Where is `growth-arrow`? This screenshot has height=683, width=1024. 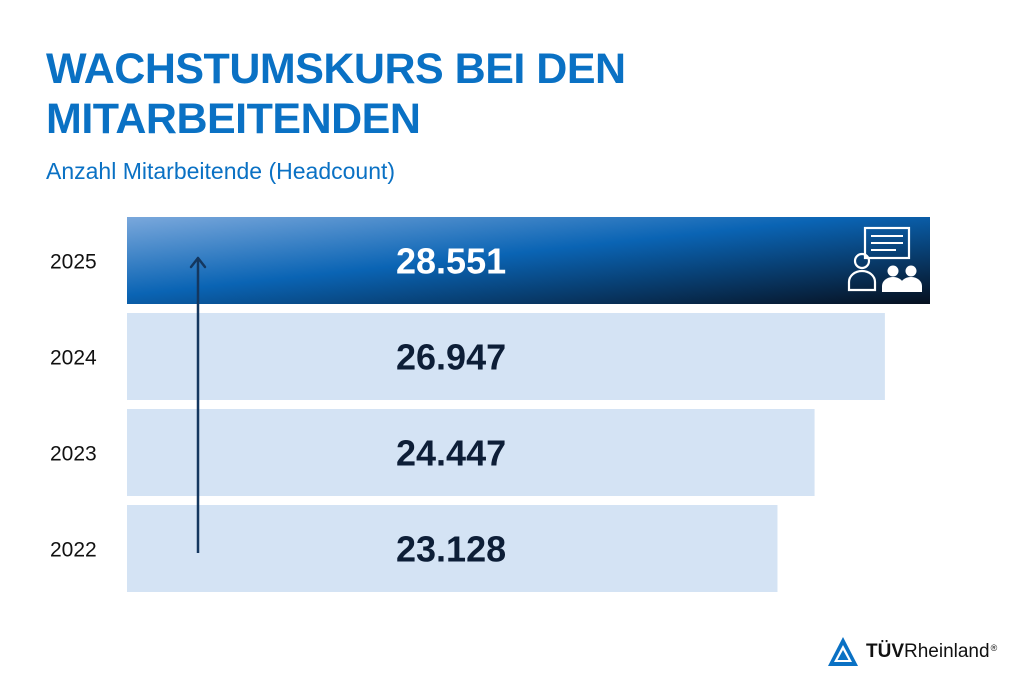
growth-arrow is located at coordinates (198, 404).